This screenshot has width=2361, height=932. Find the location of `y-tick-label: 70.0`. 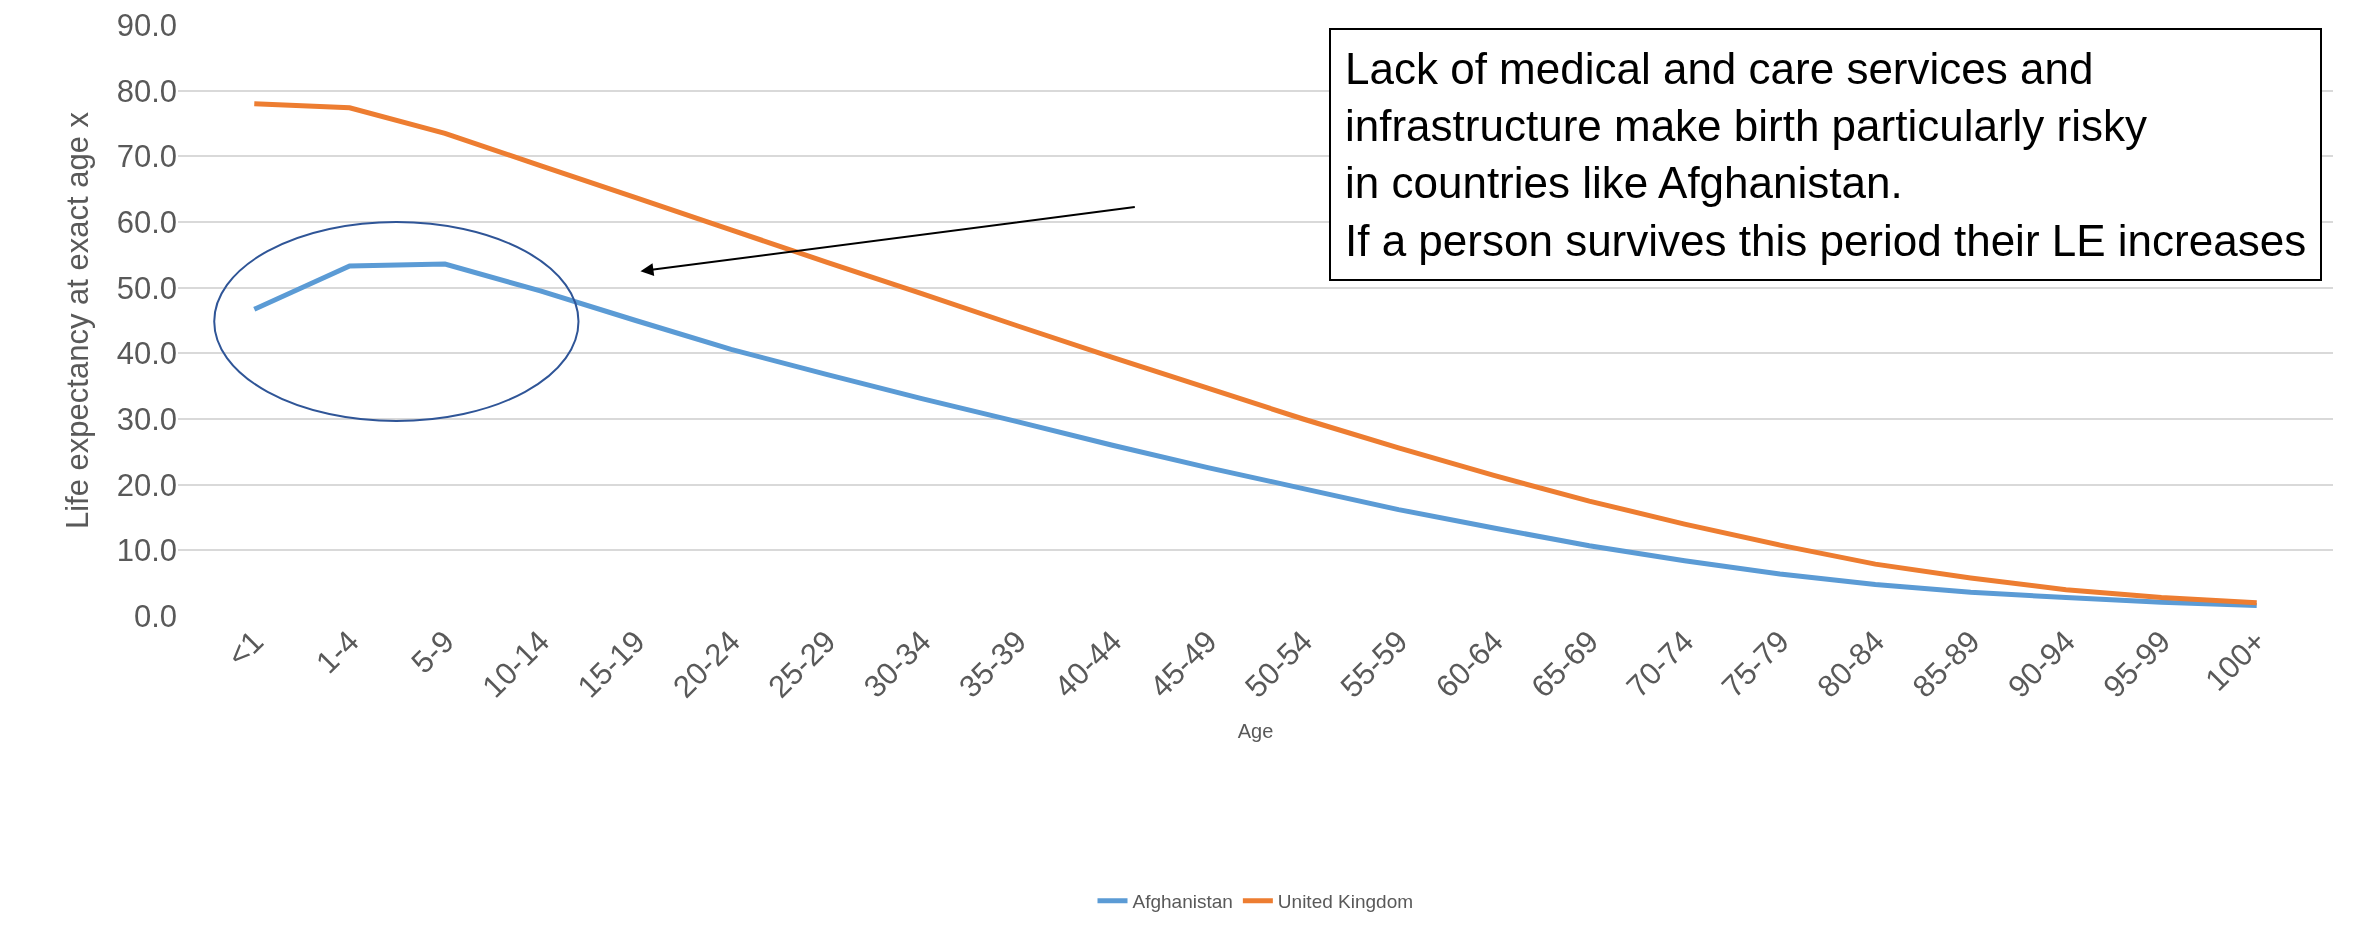

y-tick-label: 70.0 is located at coordinates (146, 157).